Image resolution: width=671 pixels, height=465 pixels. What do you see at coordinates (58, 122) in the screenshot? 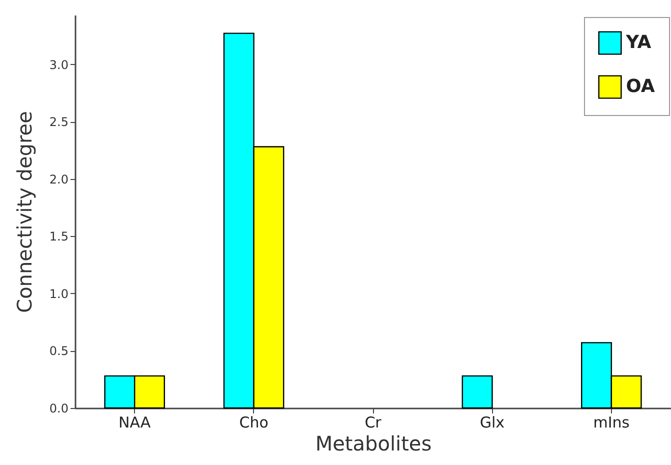
I see `y-tick-label: 2.5` at bounding box center [58, 122].